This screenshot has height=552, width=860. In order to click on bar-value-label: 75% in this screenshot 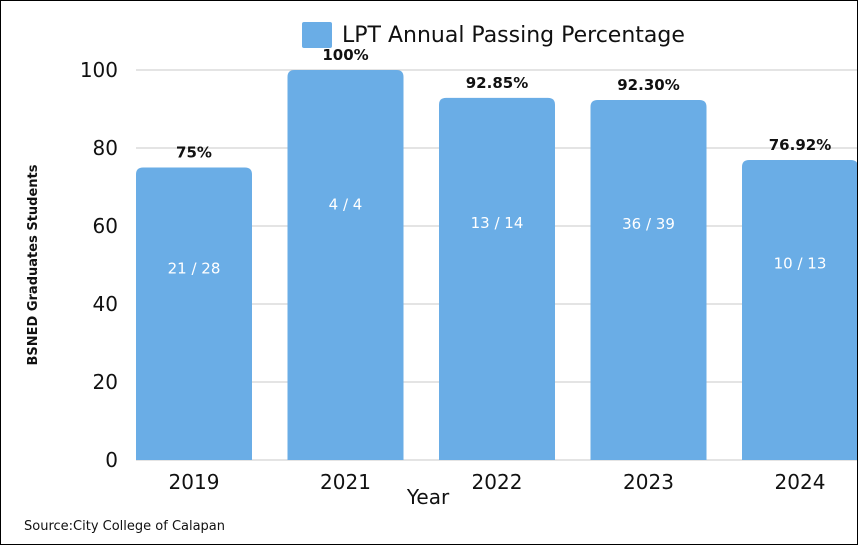, I will do `click(194, 153)`.